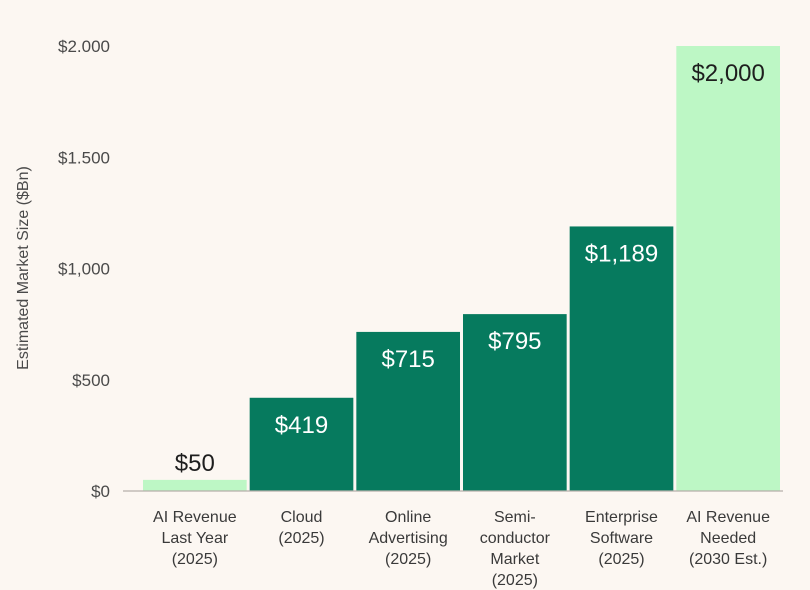  Describe the element at coordinates (514, 341) in the screenshot. I see `data-label-4: $795` at that location.